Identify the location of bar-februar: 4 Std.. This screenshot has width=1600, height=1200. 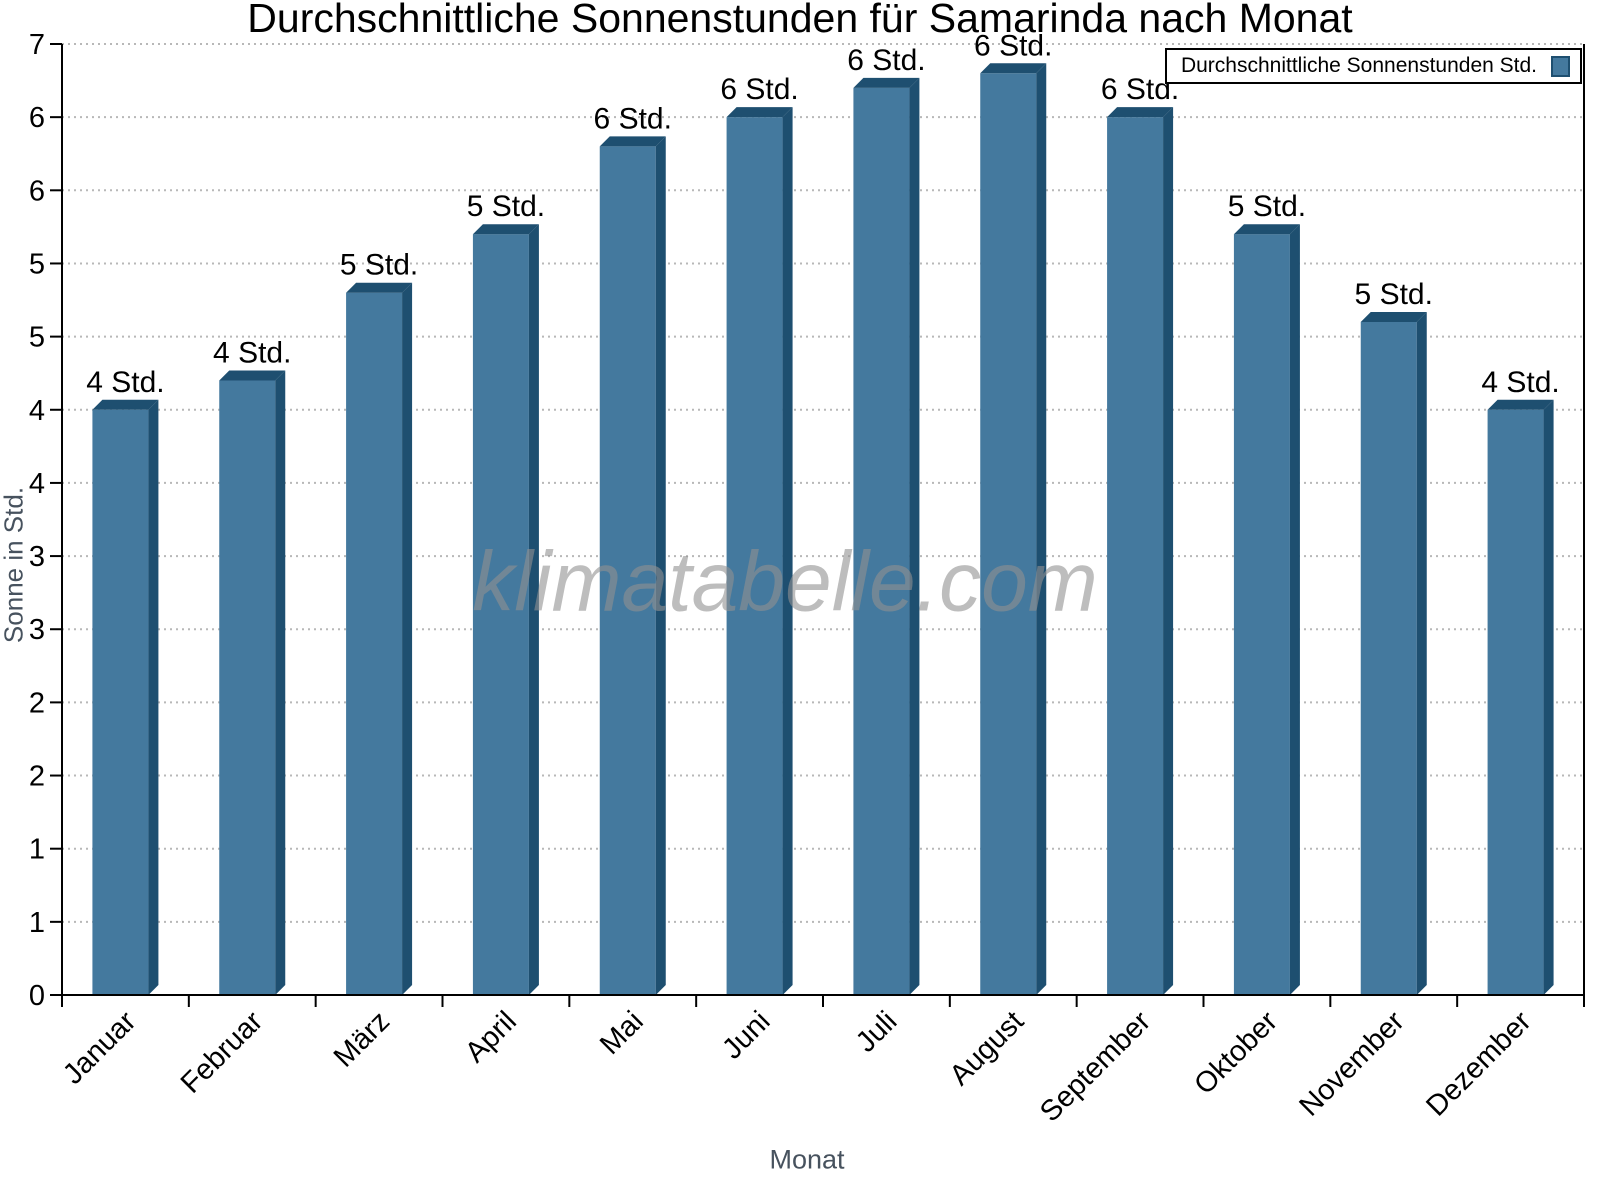
(252, 666).